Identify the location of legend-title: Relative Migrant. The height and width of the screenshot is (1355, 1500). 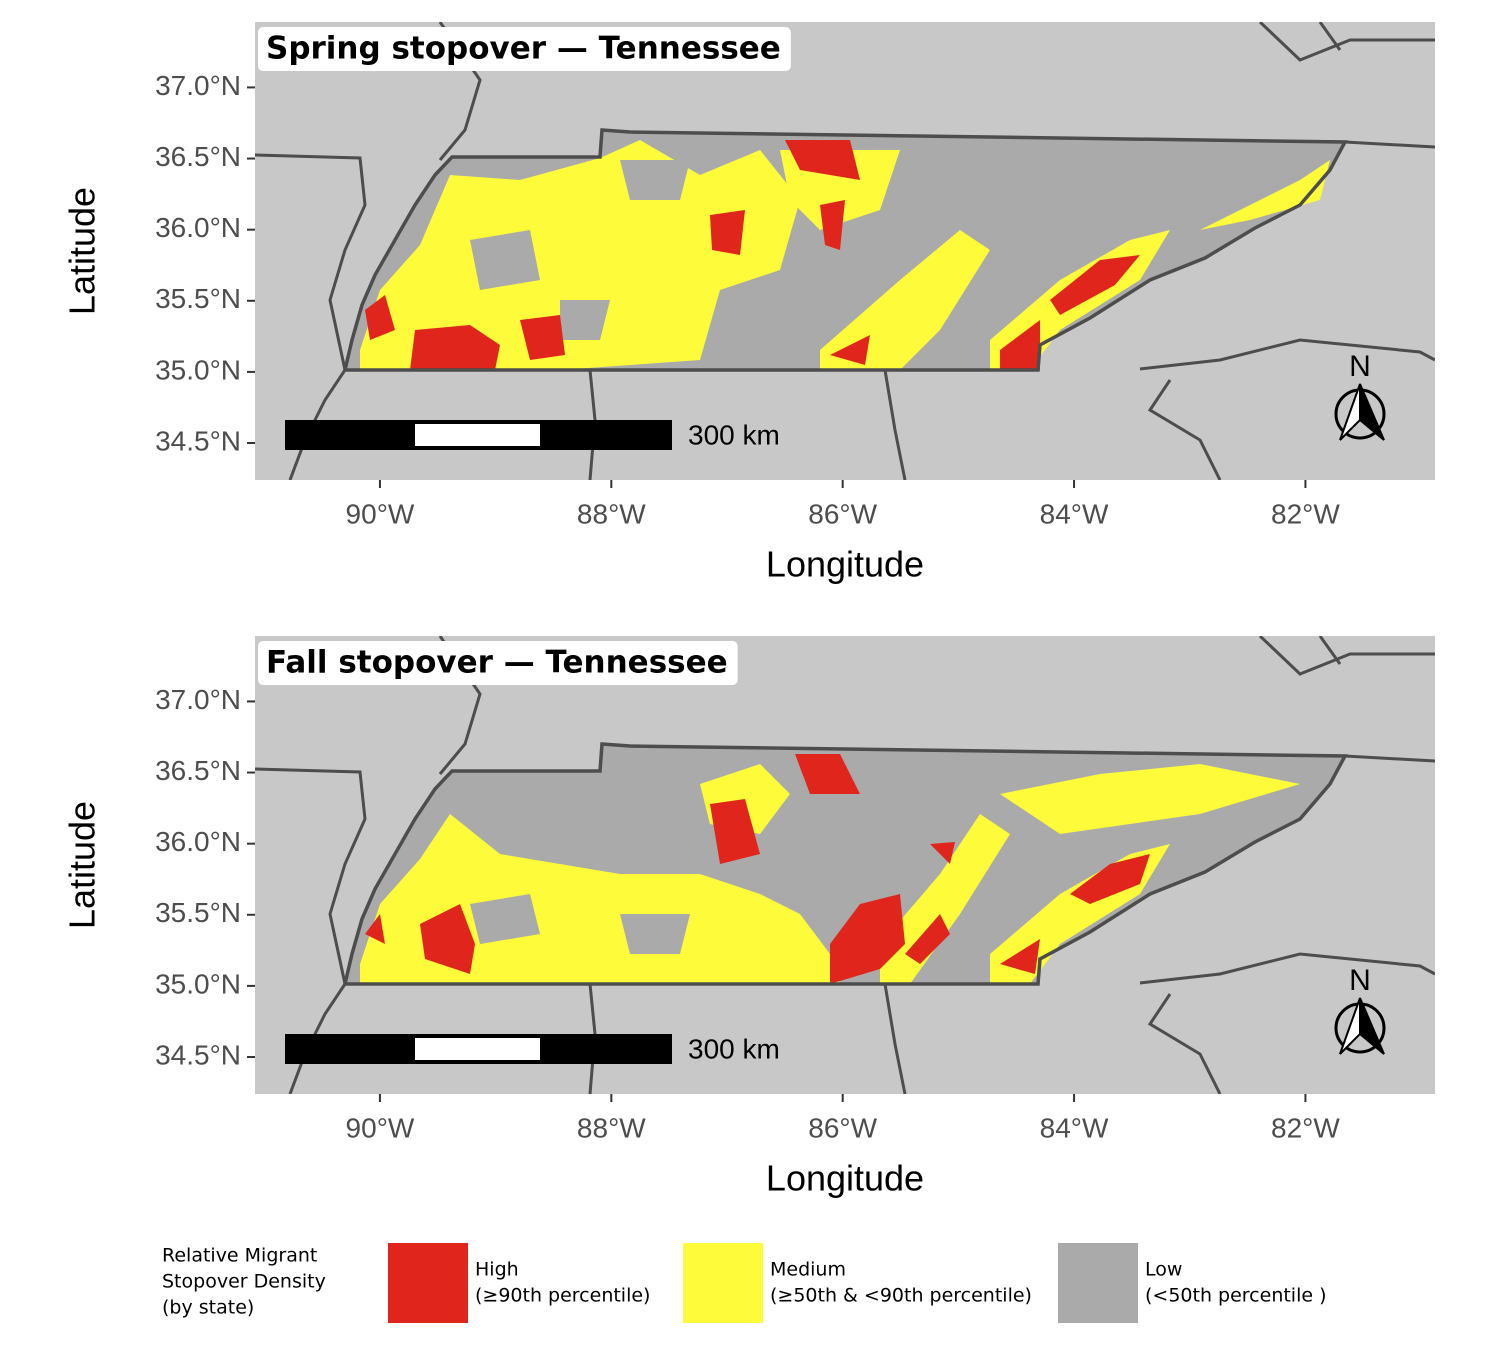
(239, 1256).